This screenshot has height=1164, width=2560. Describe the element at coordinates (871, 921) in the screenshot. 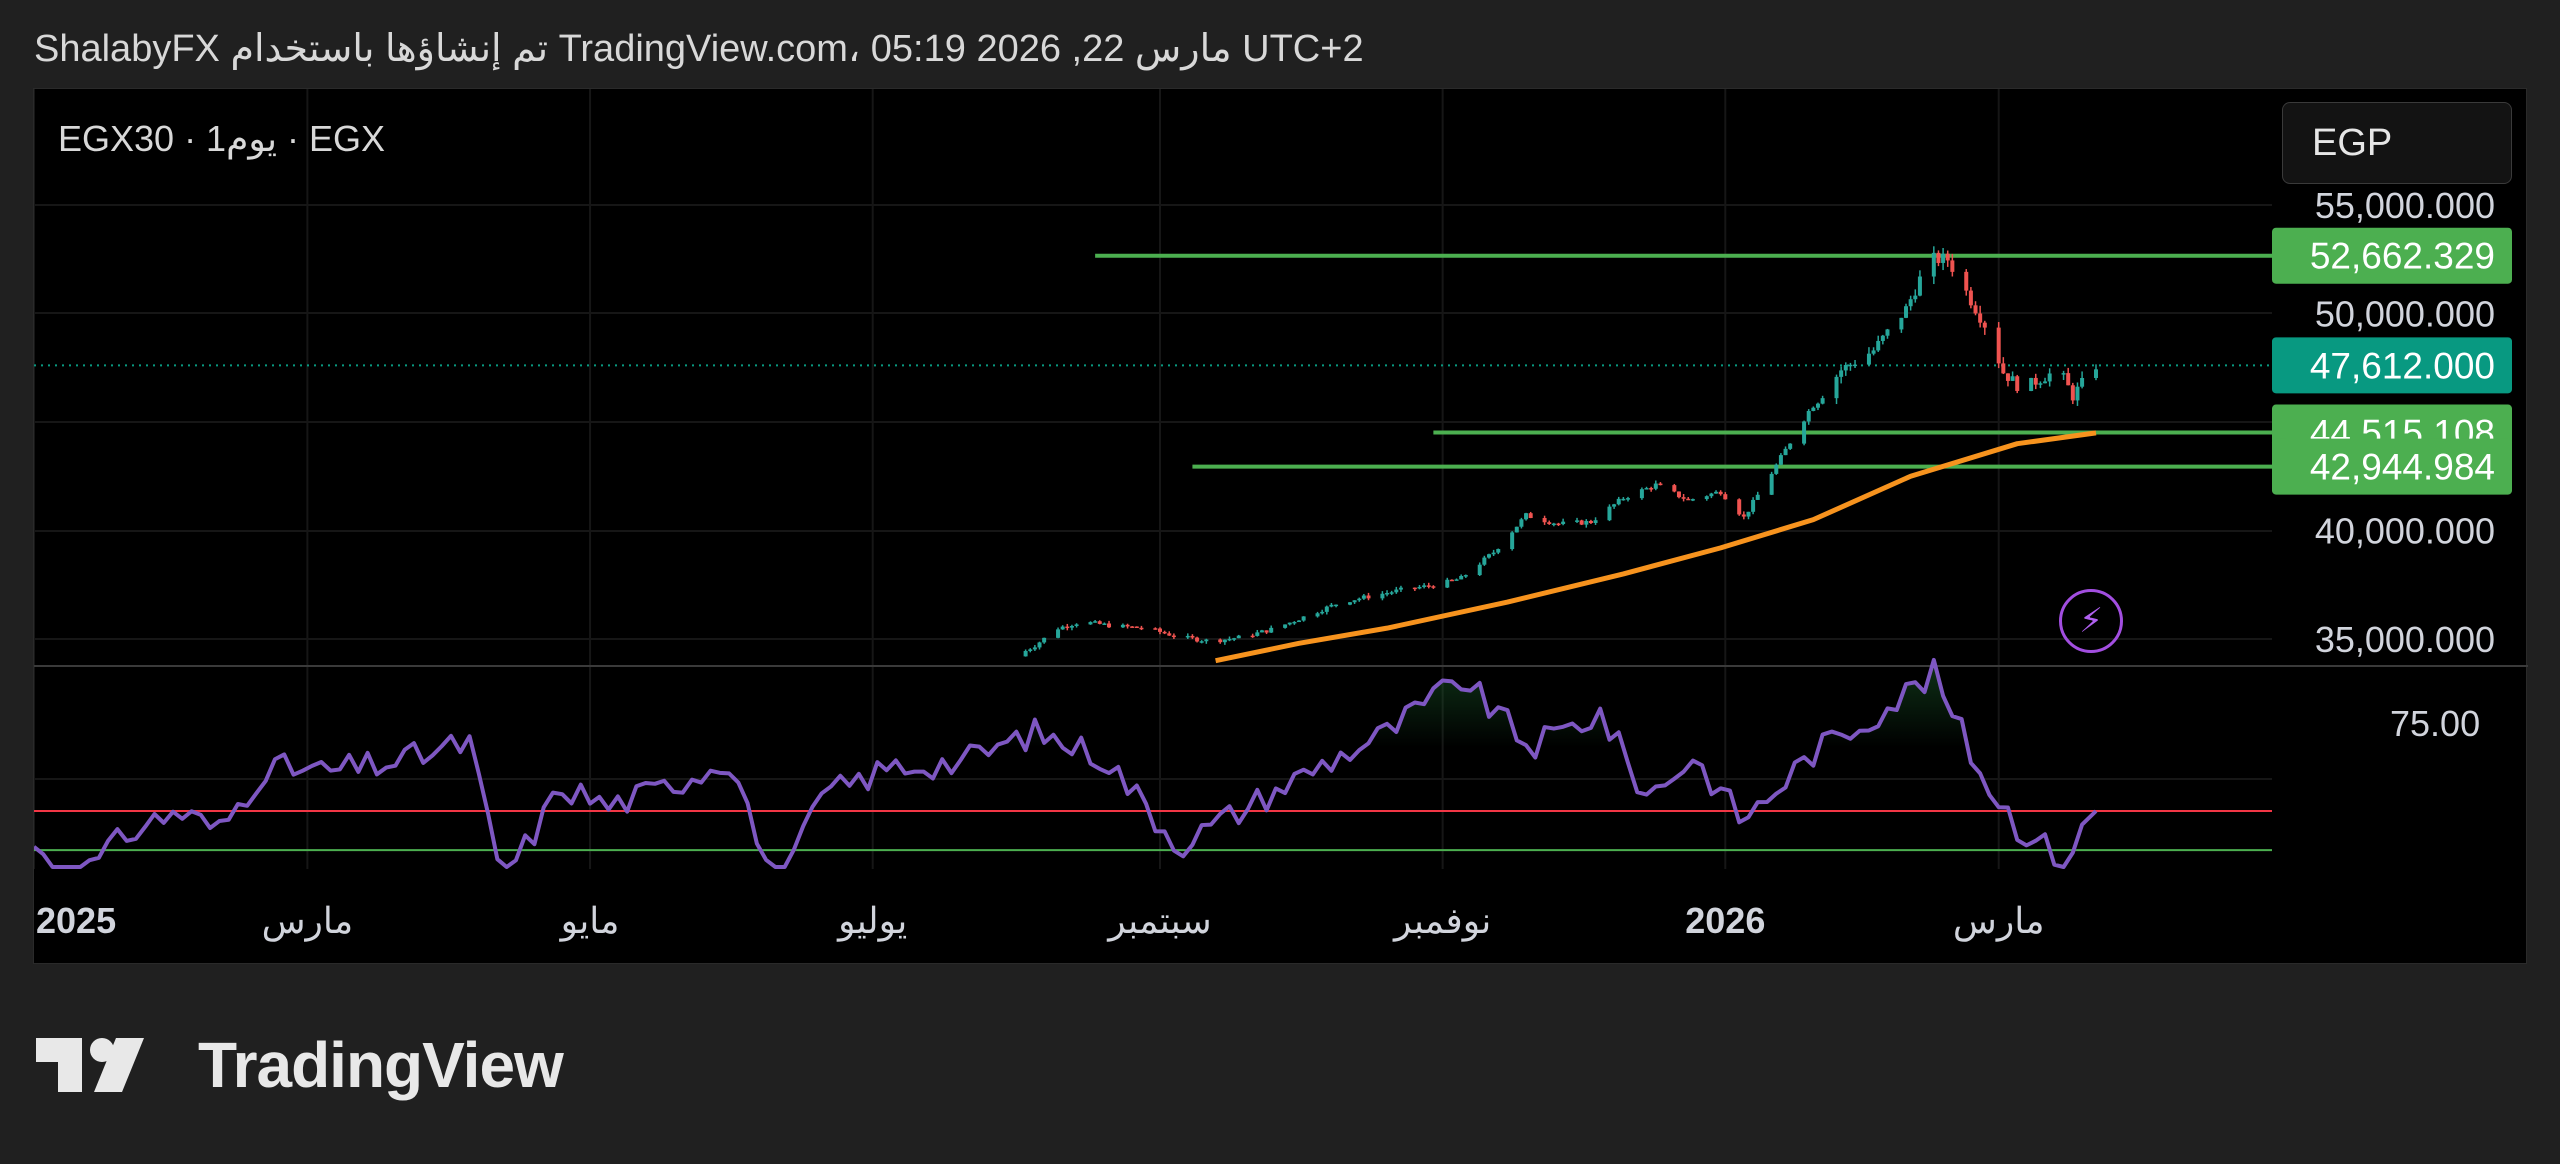

I see `time-axis-label: يوليو` at that location.